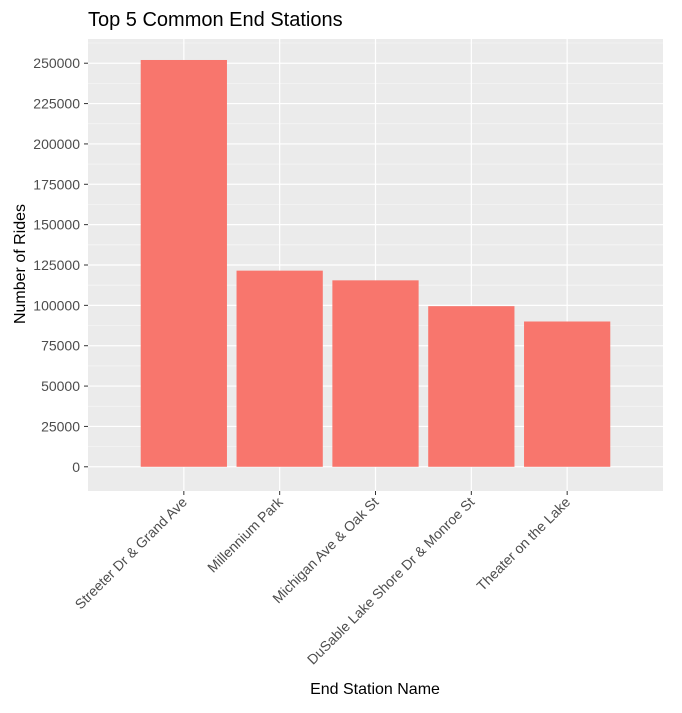 The width and height of the screenshot is (682, 713). I want to click on y-tick-label: 125000, so click(56, 265).